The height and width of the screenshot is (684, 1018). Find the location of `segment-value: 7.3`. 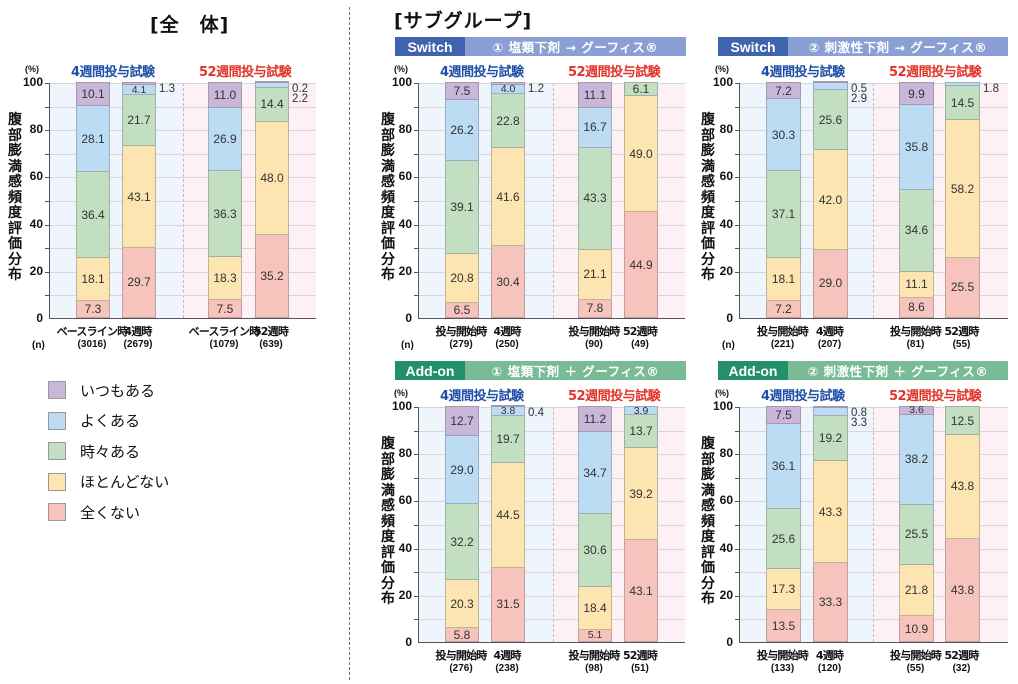

segment-value: 7.3 is located at coordinates (93, 308).